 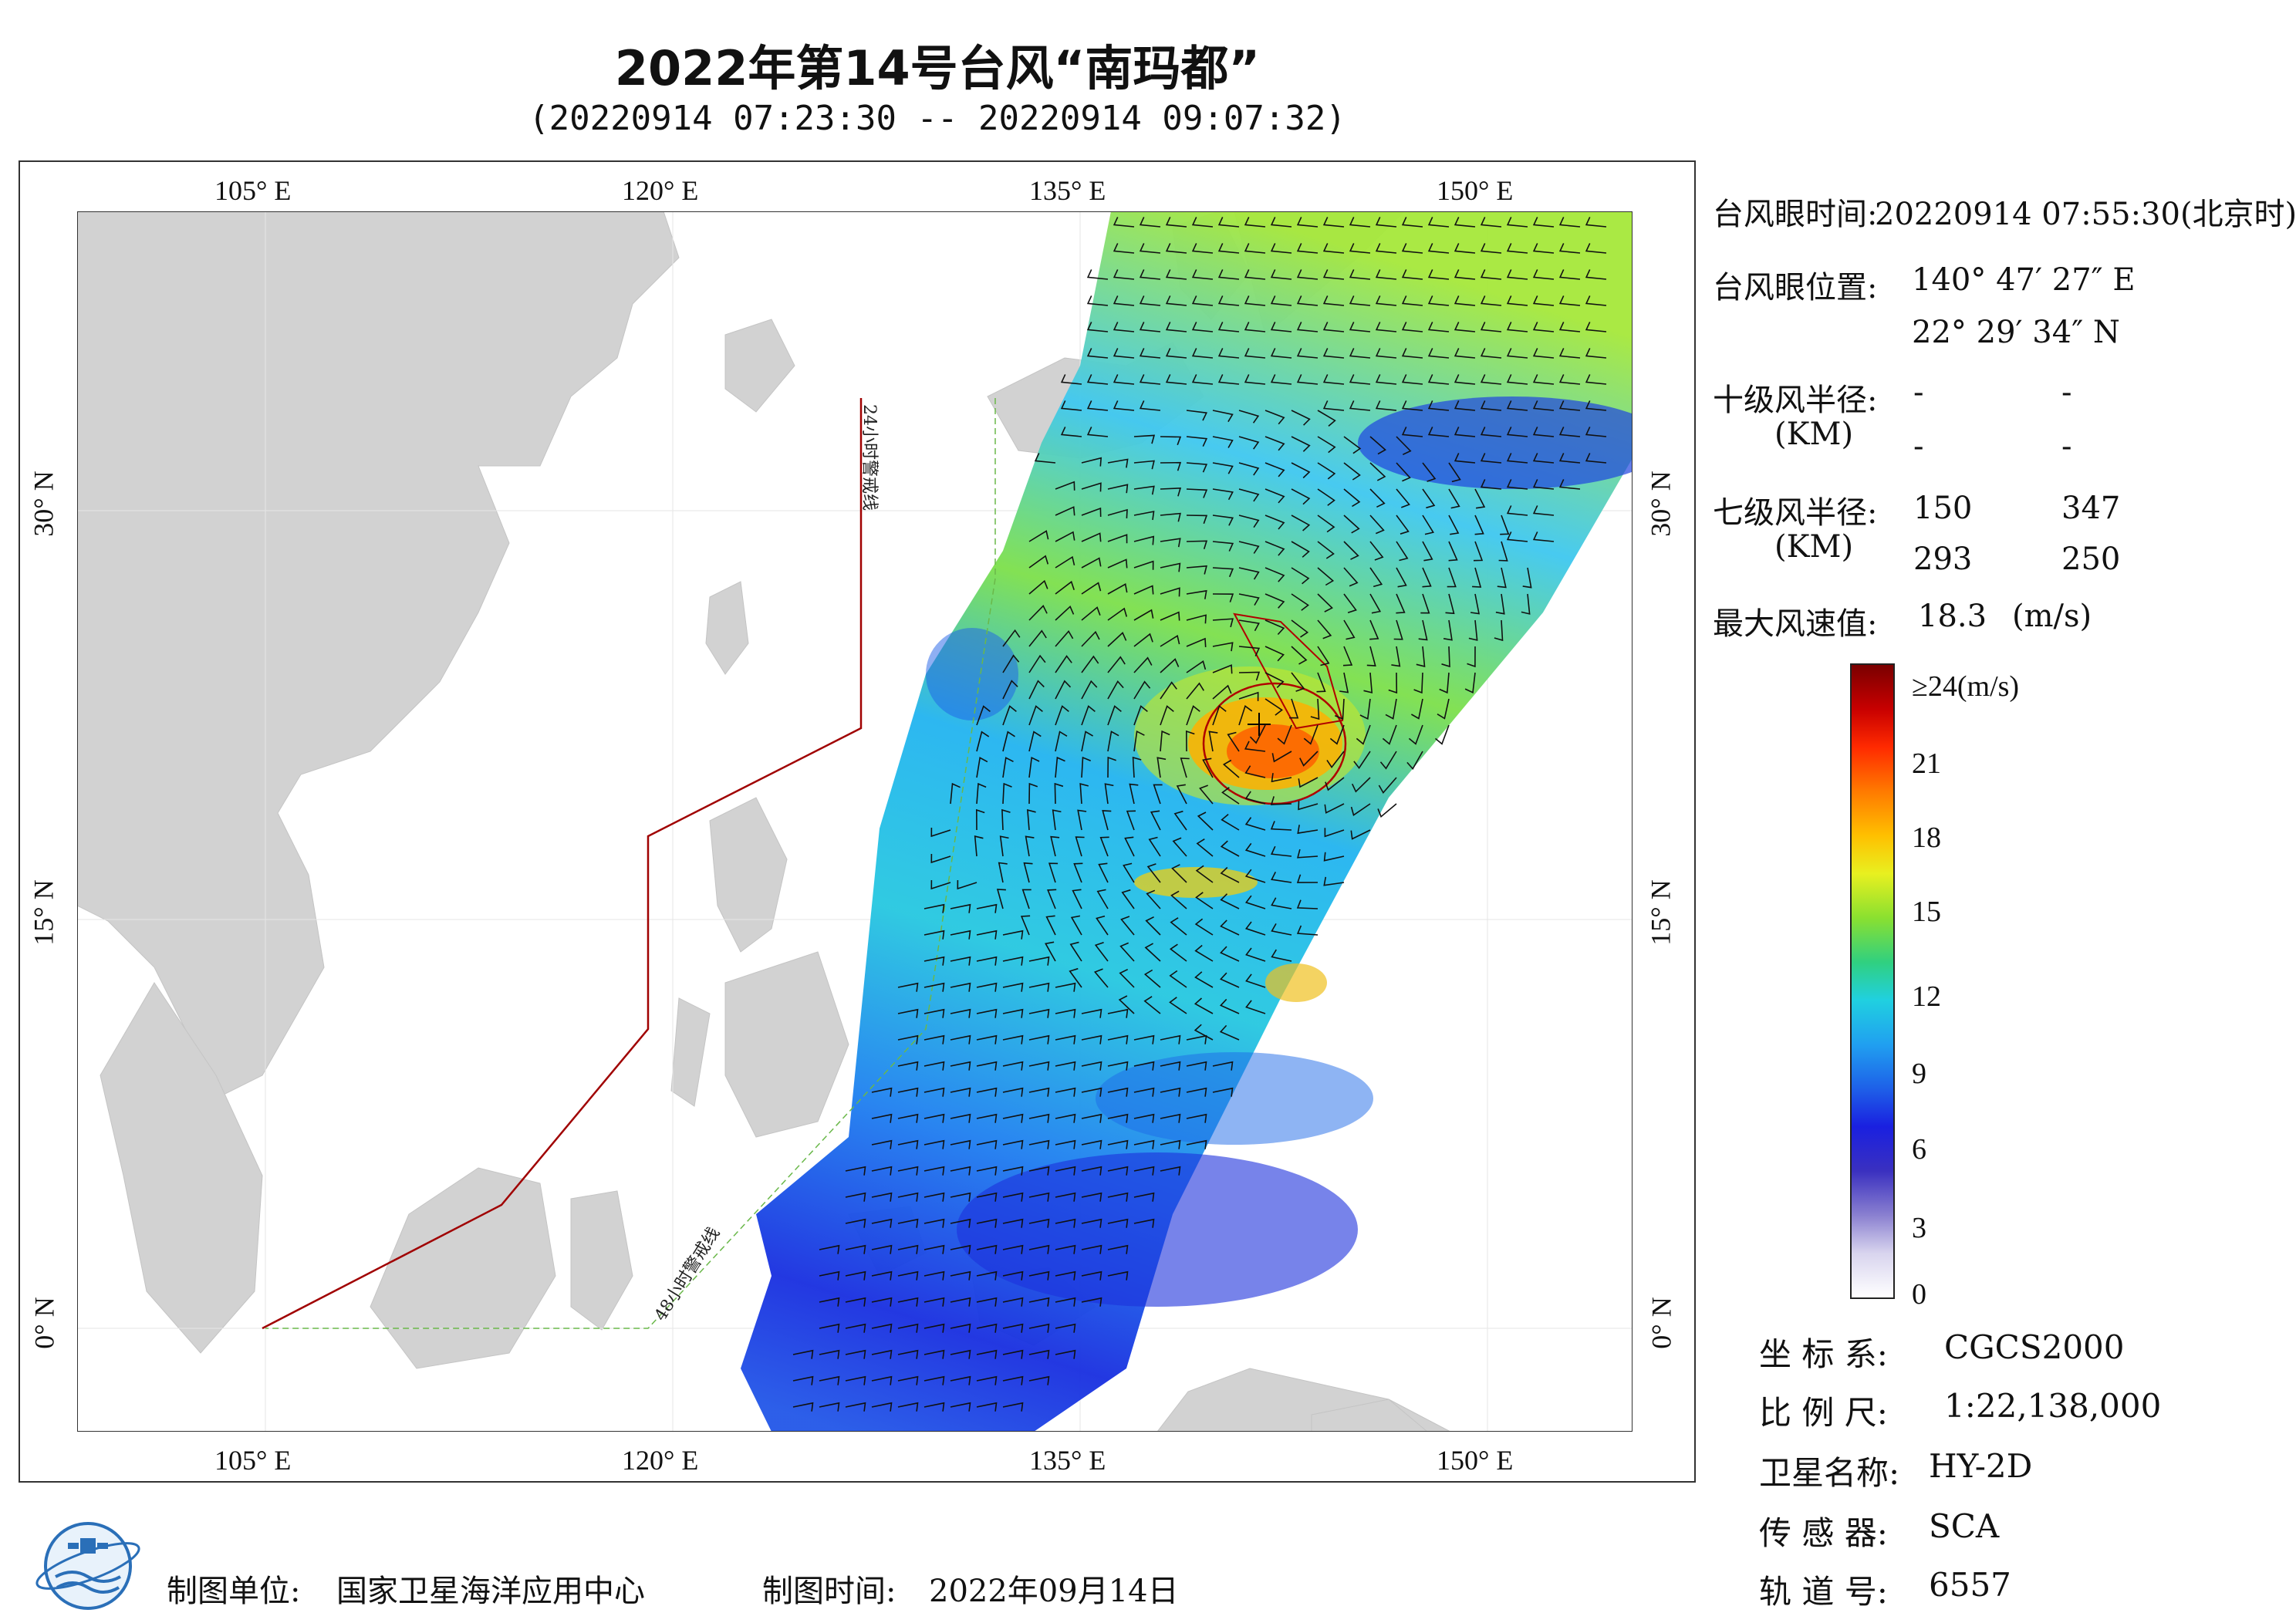 What do you see at coordinates (1067, 190) in the screenshot?
I see `lon-label-135-top: 135° E` at bounding box center [1067, 190].